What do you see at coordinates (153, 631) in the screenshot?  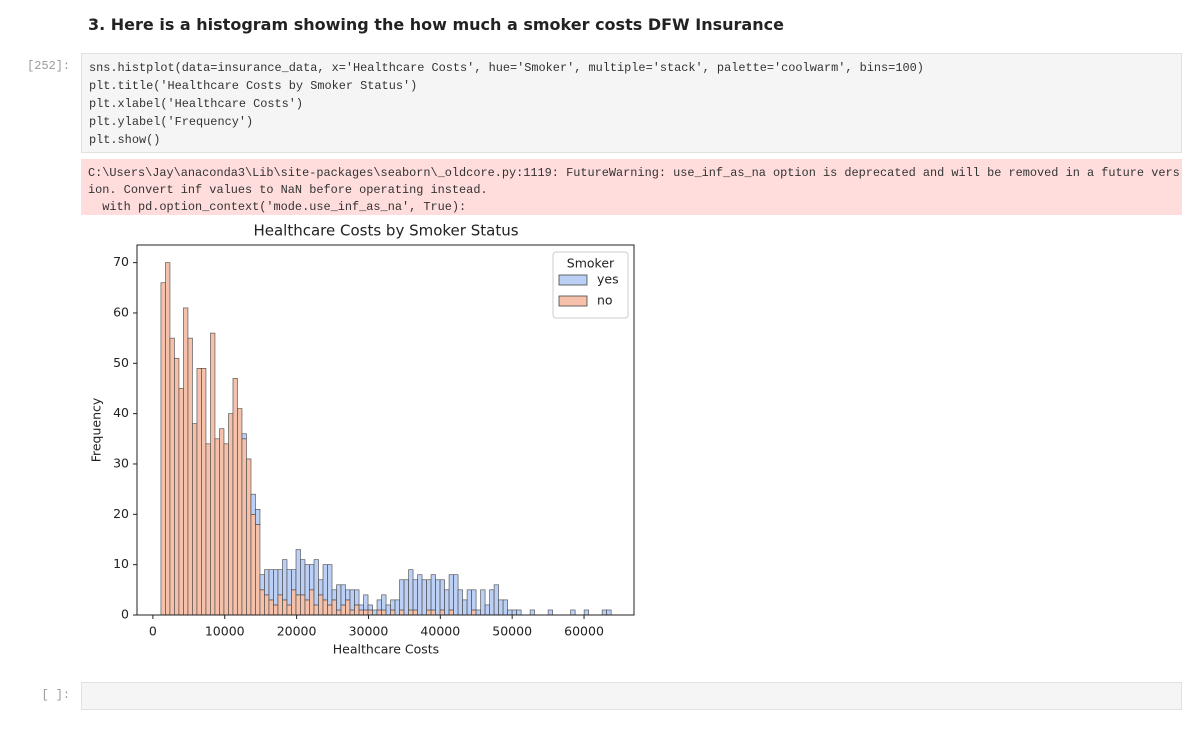 I see `x-tick-label: 0` at bounding box center [153, 631].